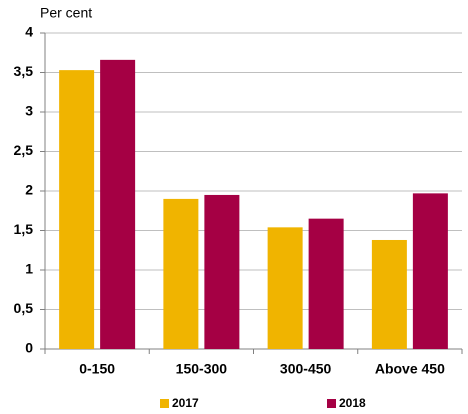 This screenshot has width=468, height=414. What do you see at coordinates (306, 369) in the screenshot?
I see `x-tick-label: 300-450` at bounding box center [306, 369].